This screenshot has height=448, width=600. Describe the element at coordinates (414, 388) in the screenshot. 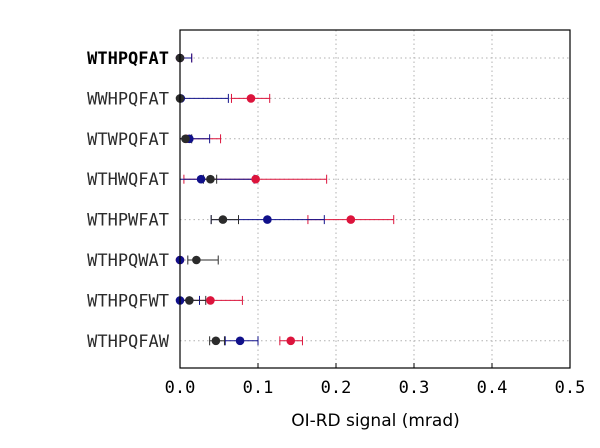

I see `x-tick-label-3: 0.3` at that location.